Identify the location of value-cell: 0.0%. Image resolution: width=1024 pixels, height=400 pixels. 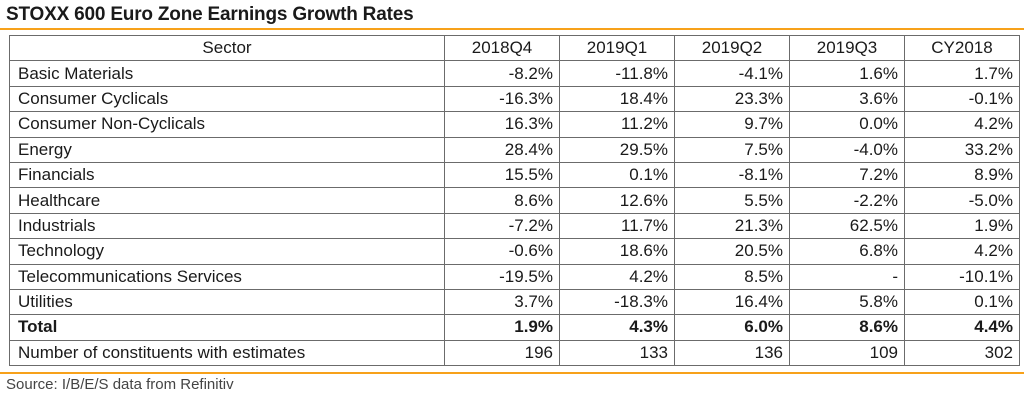
(847, 124).